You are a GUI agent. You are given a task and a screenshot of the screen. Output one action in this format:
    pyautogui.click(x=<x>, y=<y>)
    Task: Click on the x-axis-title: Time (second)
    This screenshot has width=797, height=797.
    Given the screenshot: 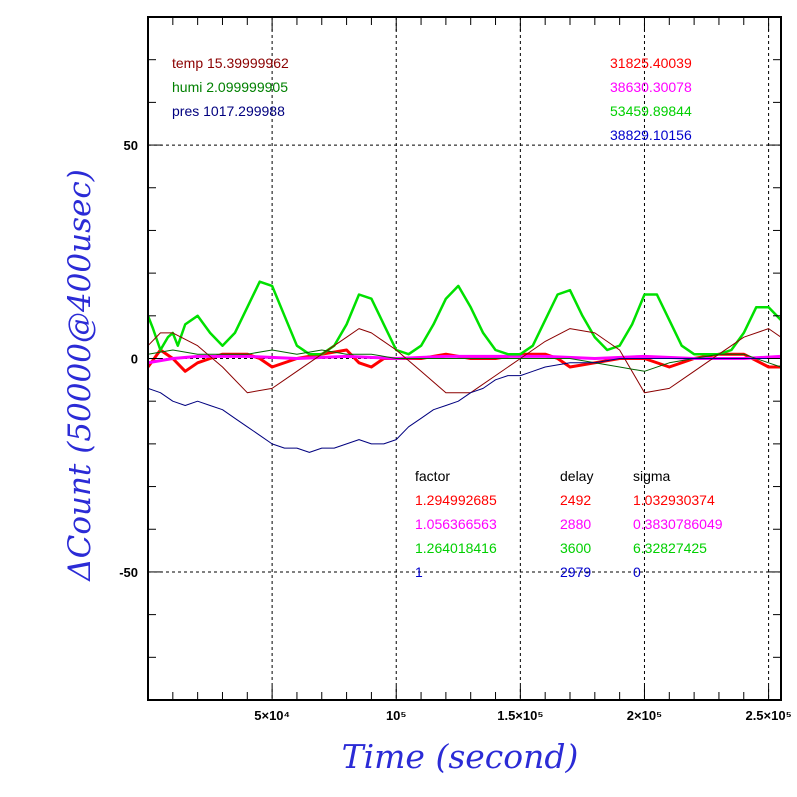 What is the action you would take?
    pyautogui.click(x=460, y=756)
    